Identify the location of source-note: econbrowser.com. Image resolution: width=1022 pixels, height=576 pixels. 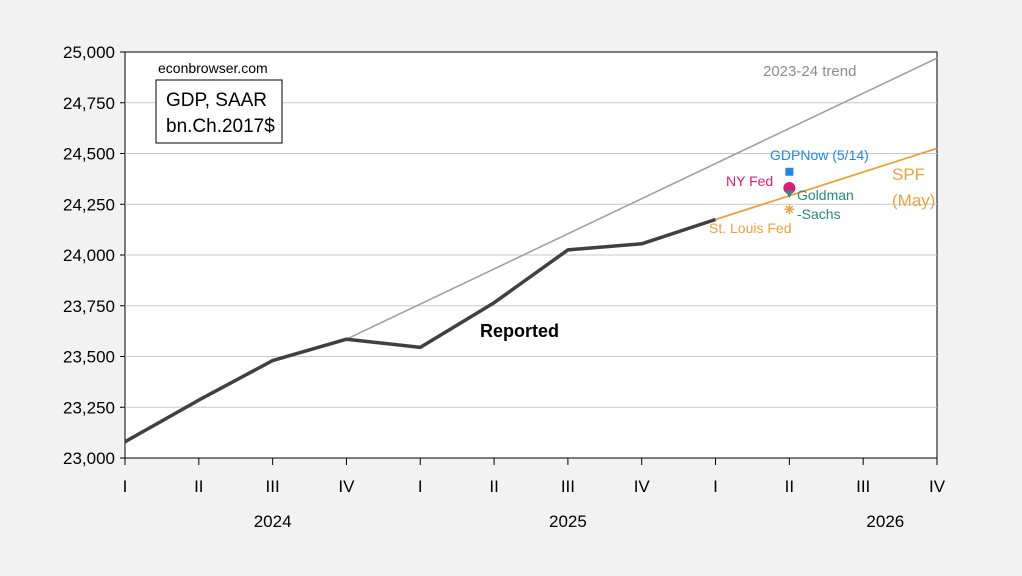
(213, 68).